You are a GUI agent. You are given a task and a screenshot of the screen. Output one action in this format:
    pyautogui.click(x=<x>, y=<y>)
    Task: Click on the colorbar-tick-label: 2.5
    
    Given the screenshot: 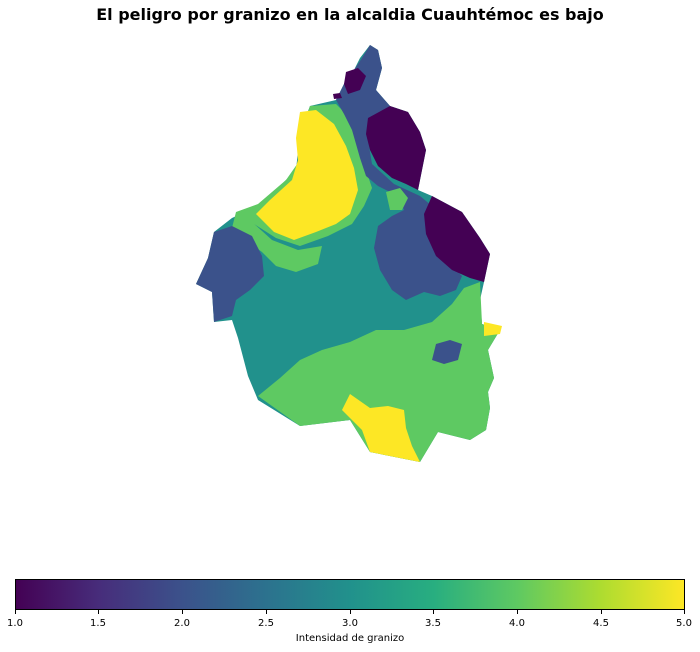 What is the action you would take?
    pyautogui.click(x=266, y=623)
    